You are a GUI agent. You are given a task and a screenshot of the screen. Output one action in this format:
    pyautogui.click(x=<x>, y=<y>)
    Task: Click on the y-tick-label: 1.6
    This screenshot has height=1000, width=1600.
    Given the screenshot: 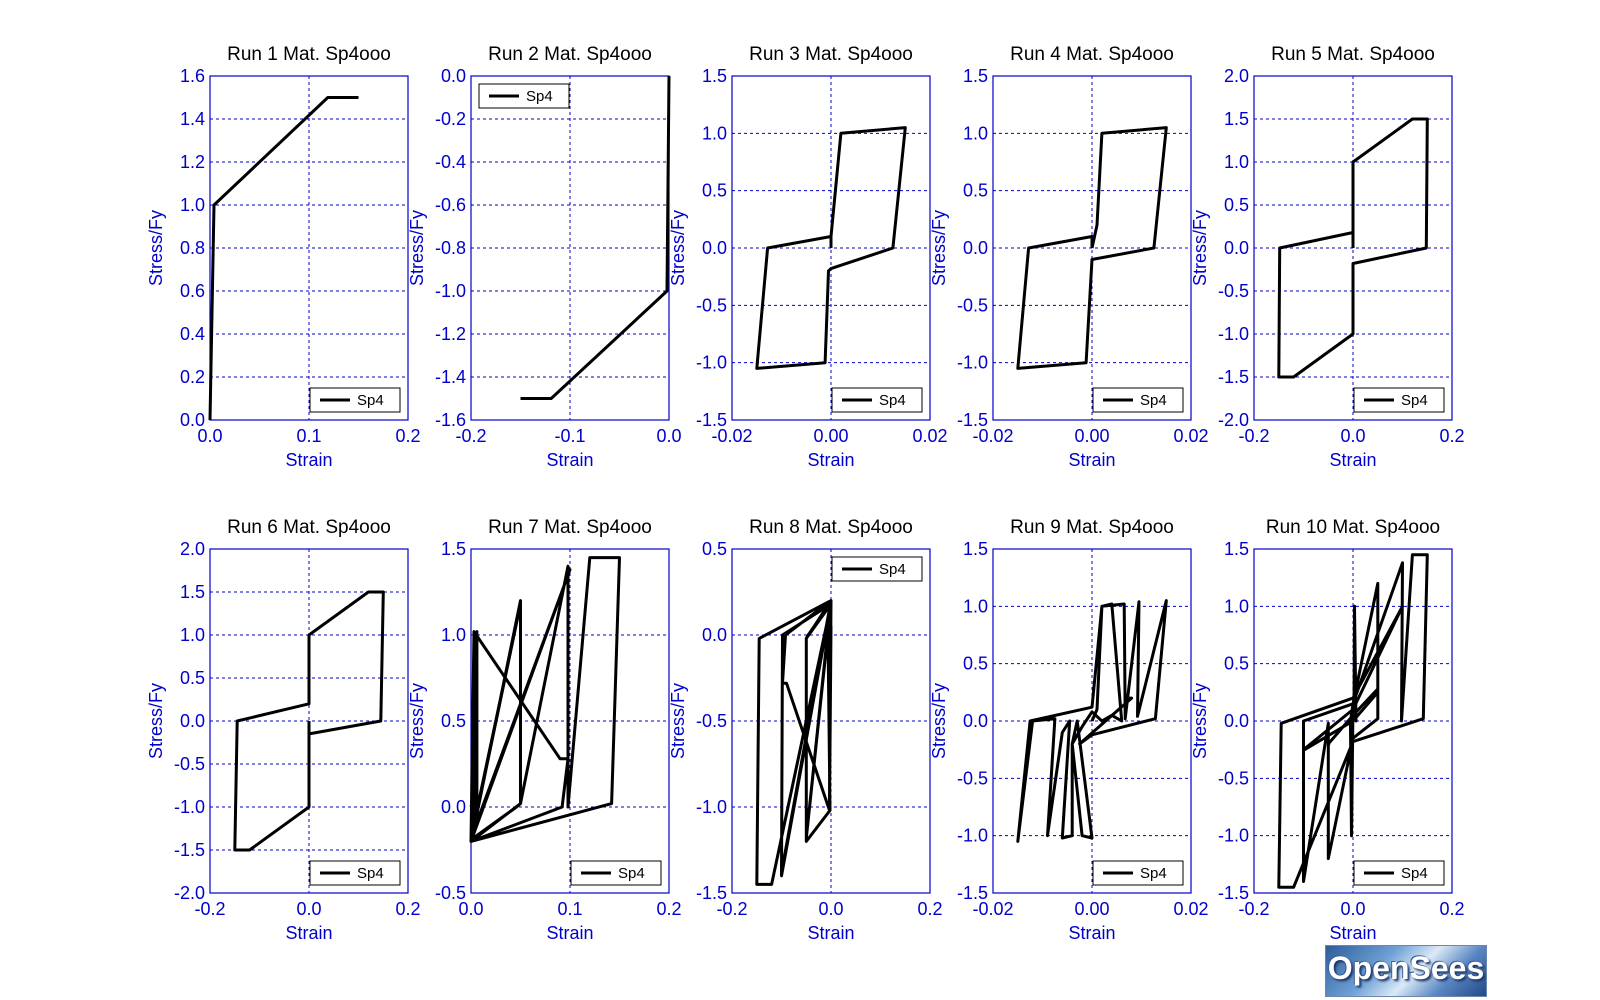 What is the action you would take?
    pyautogui.click(x=192, y=76)
    